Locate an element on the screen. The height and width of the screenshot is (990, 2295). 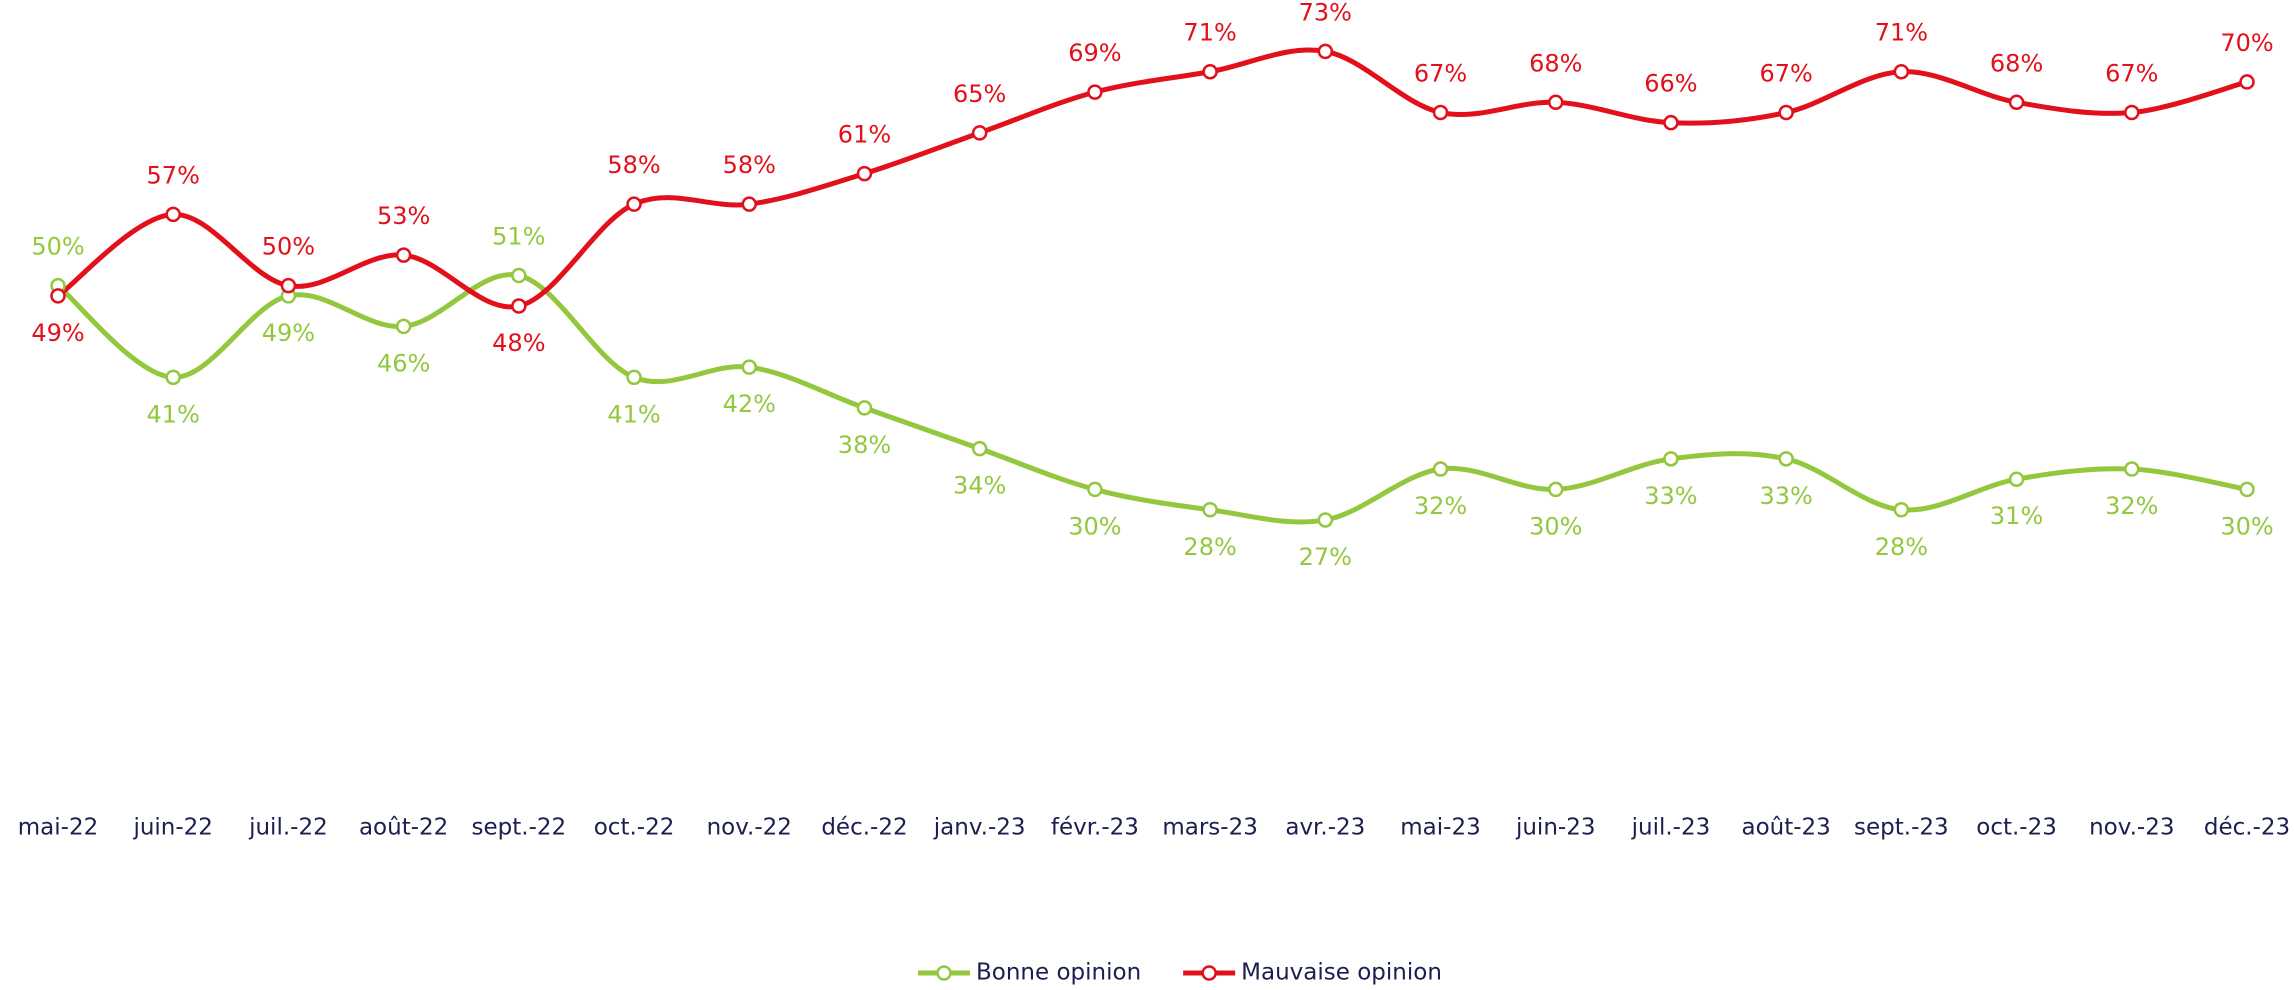
x-tick-label: juil.-23 is located at coordinates (1671, 828).